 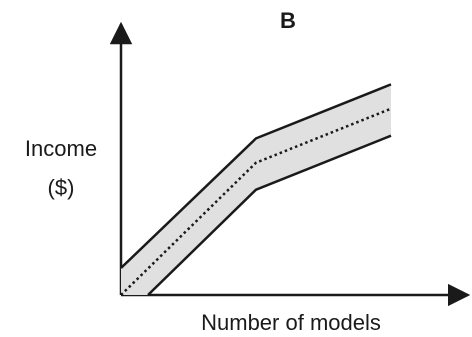 I want to click on x-axis-label: Number of models, so click(x=291, y=322).